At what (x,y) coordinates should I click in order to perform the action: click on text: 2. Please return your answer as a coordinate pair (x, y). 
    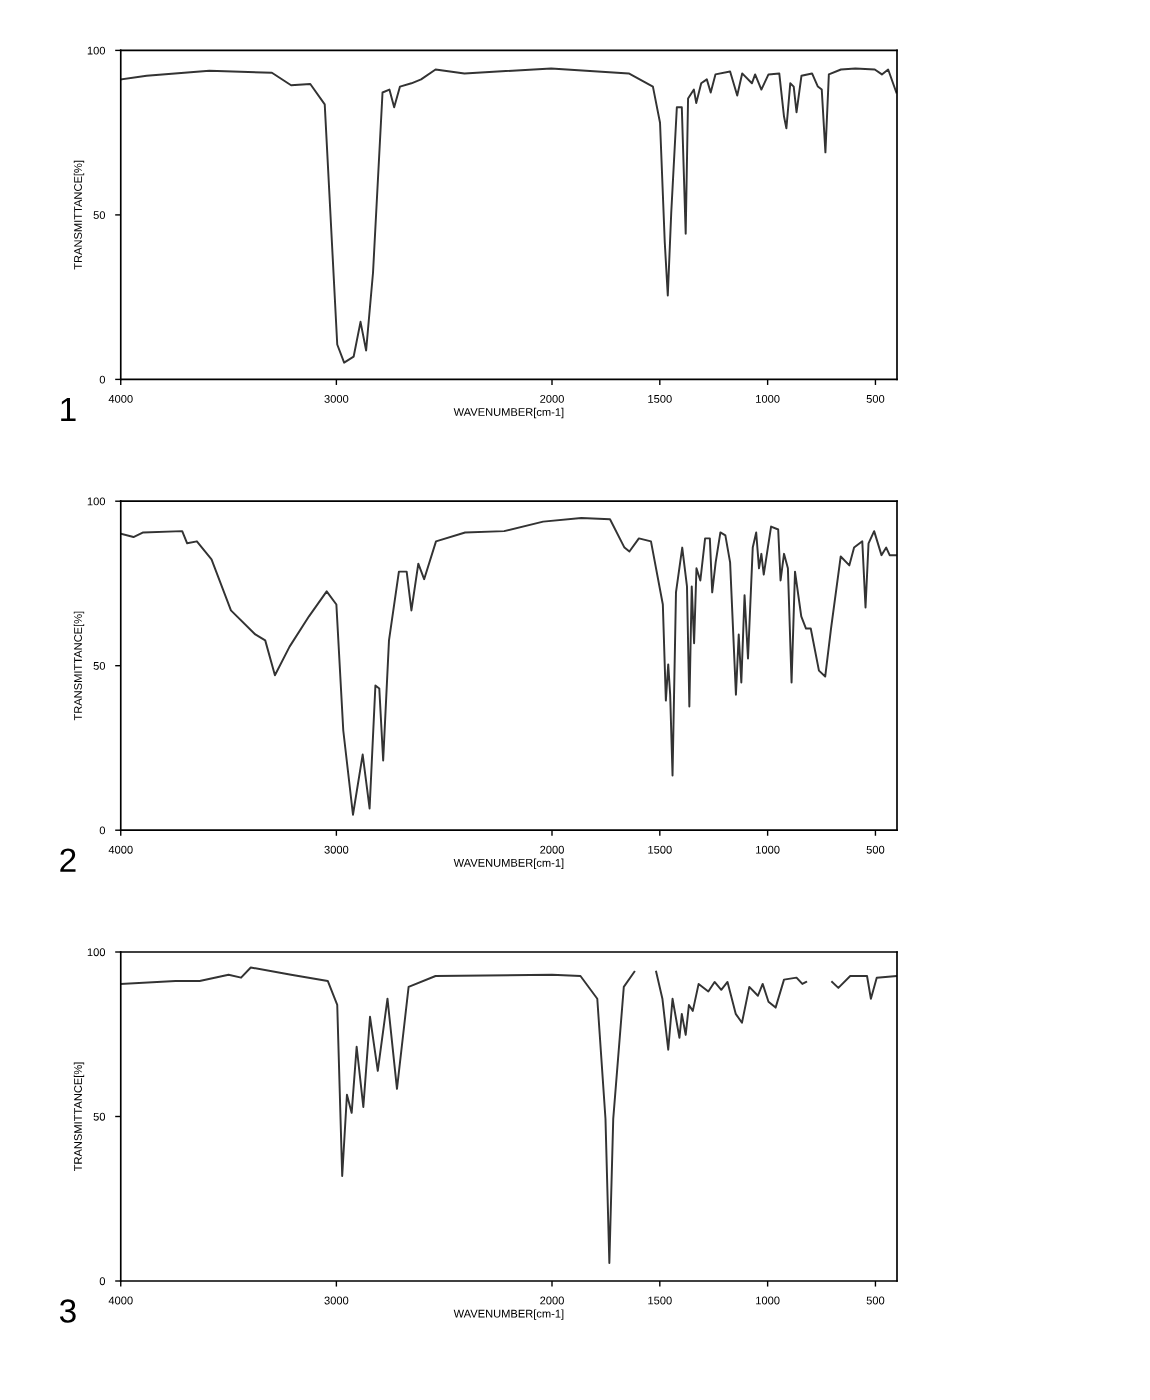
    Looking at the image, I should click on (68, 860).